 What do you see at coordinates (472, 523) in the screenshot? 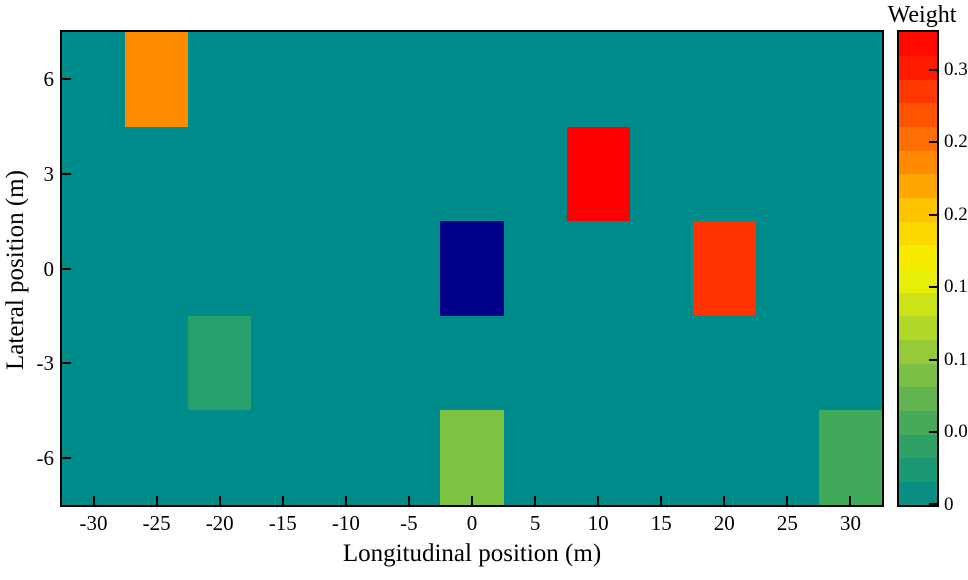
I see `x-tick-label: 0` at bounding box center [472, 523].